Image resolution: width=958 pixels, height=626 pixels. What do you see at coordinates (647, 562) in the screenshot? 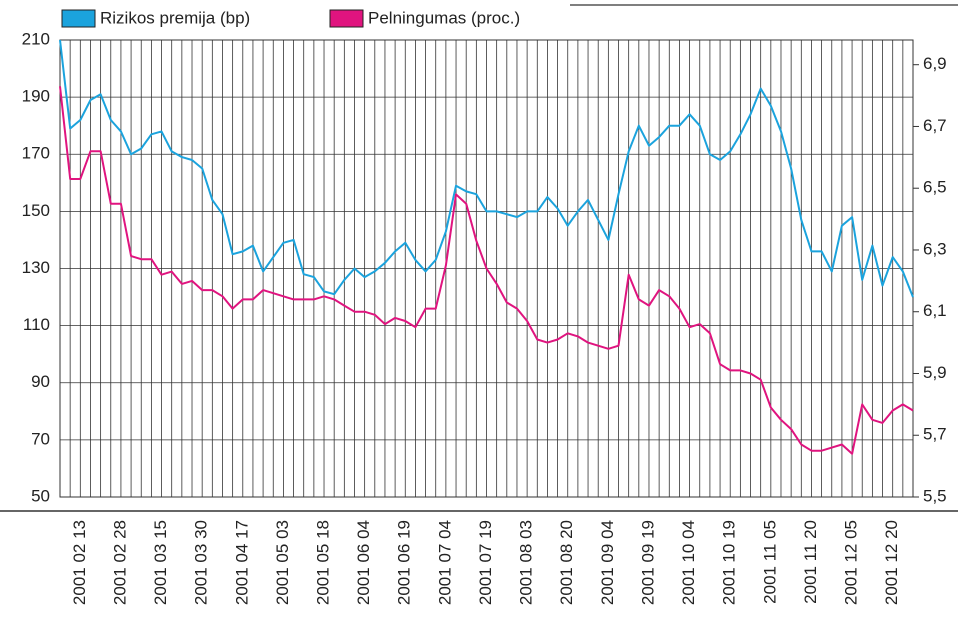
I see `x-tick-label: 2001 09 19` at bounding box center [647, 562].